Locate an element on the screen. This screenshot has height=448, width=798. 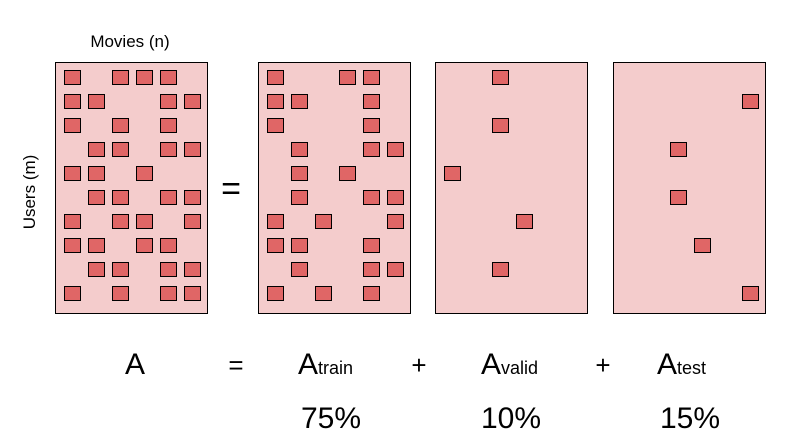
equals-sign: = is located at coordinates (235, 365).